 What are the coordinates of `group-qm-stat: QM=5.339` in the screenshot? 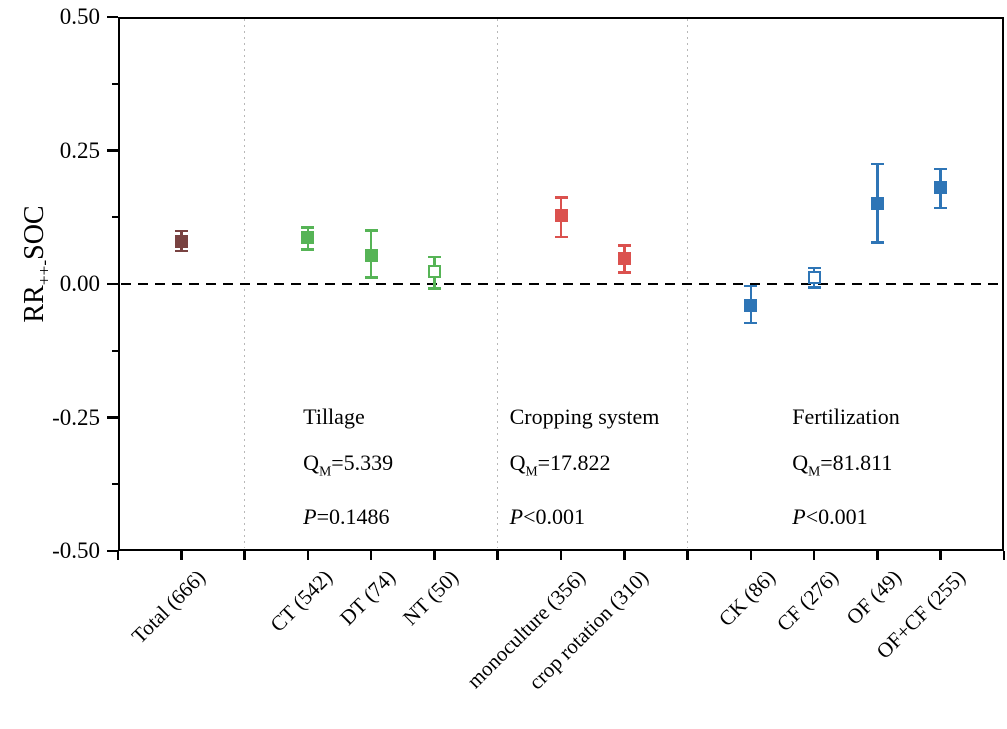 It's located at (348, 467).